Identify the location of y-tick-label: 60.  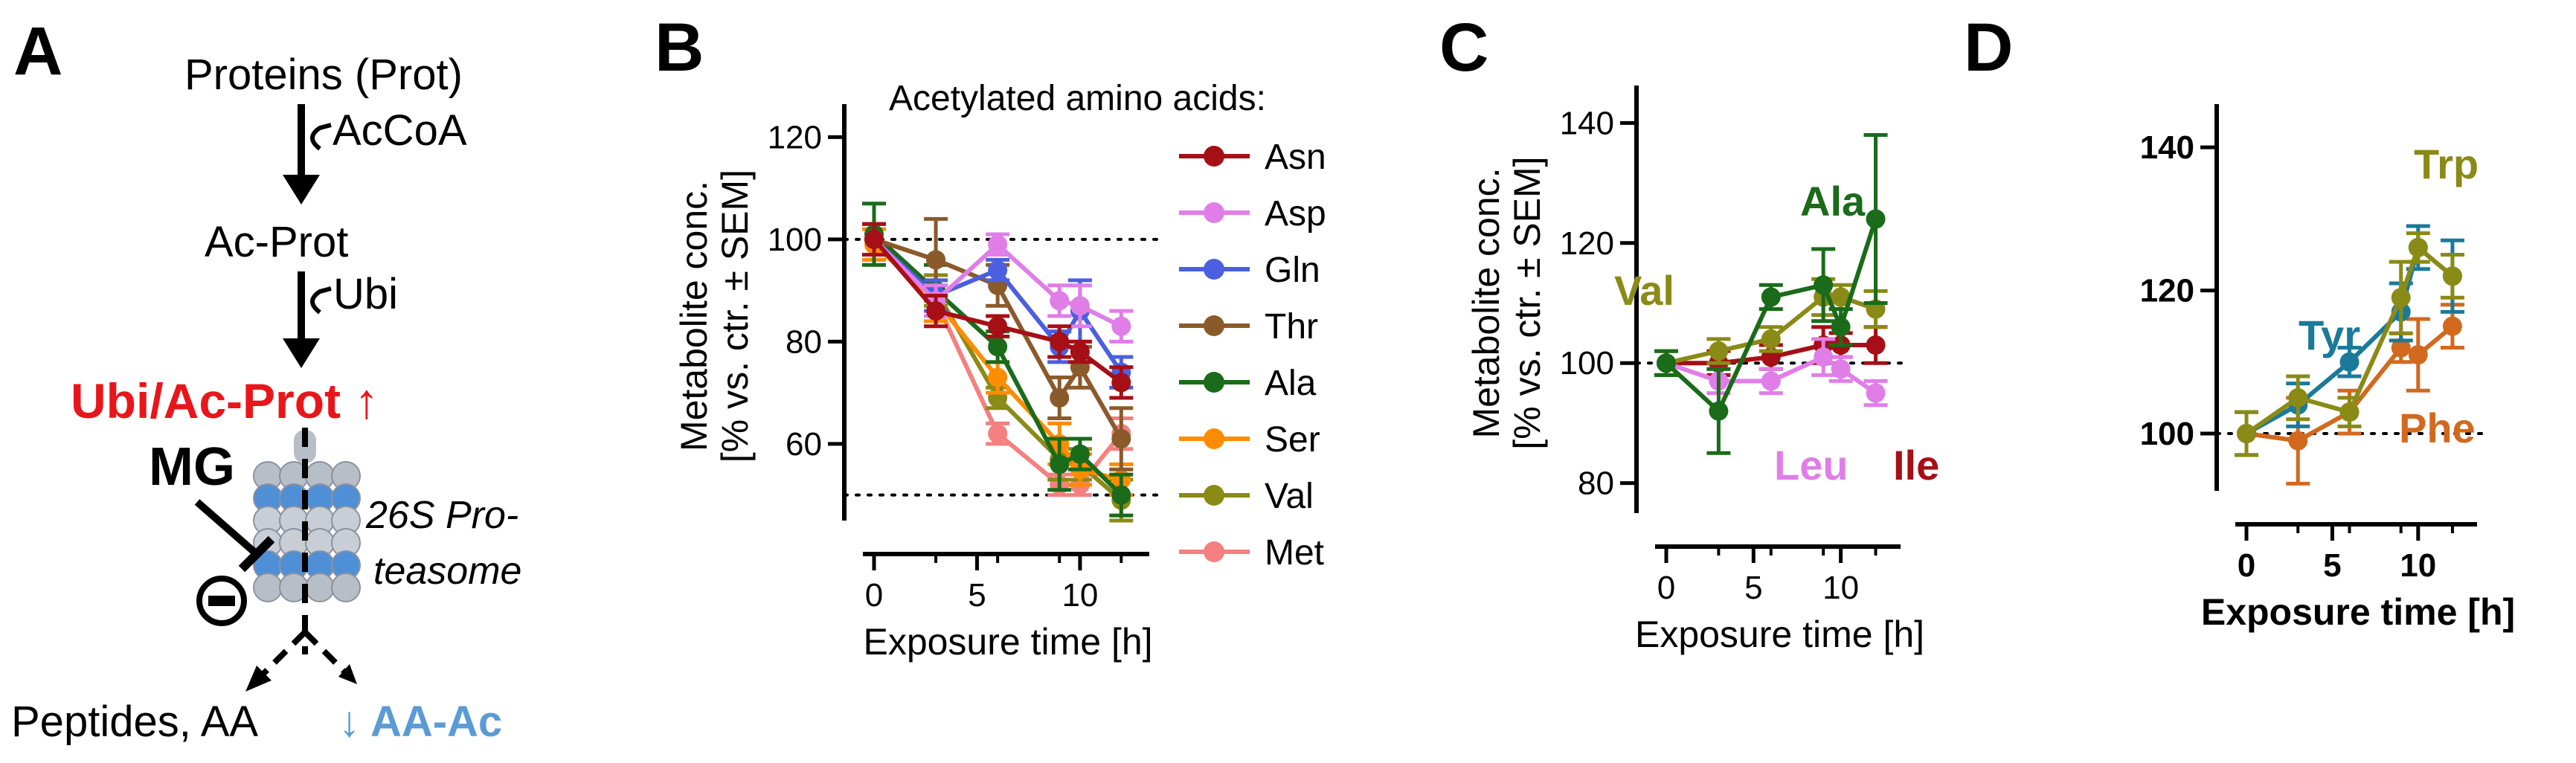
(804, 445).